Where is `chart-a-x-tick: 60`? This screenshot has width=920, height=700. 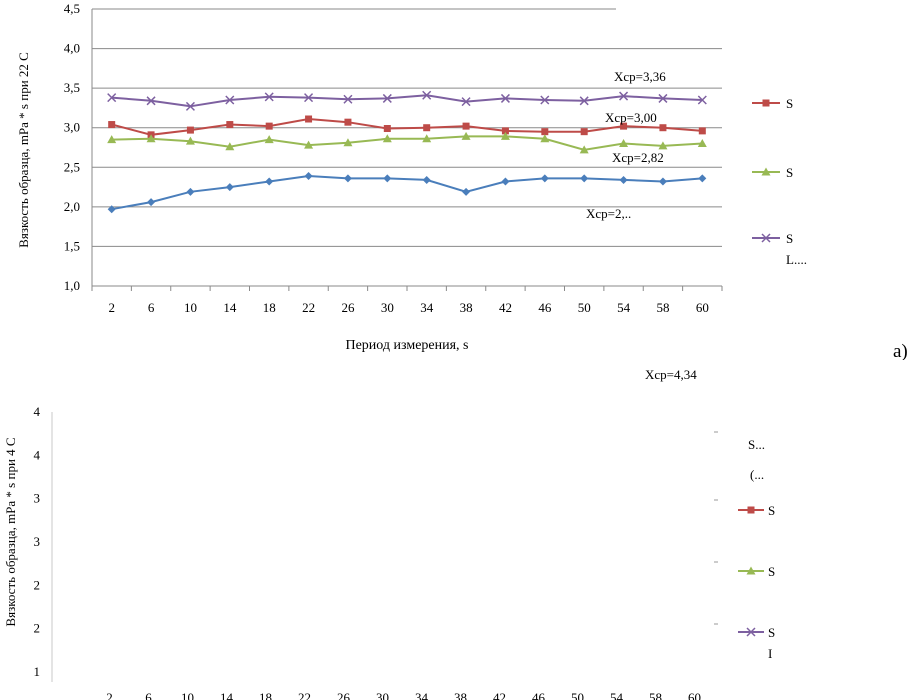
chart-a-x-tick: 60 is located at coordinates (702, 307).